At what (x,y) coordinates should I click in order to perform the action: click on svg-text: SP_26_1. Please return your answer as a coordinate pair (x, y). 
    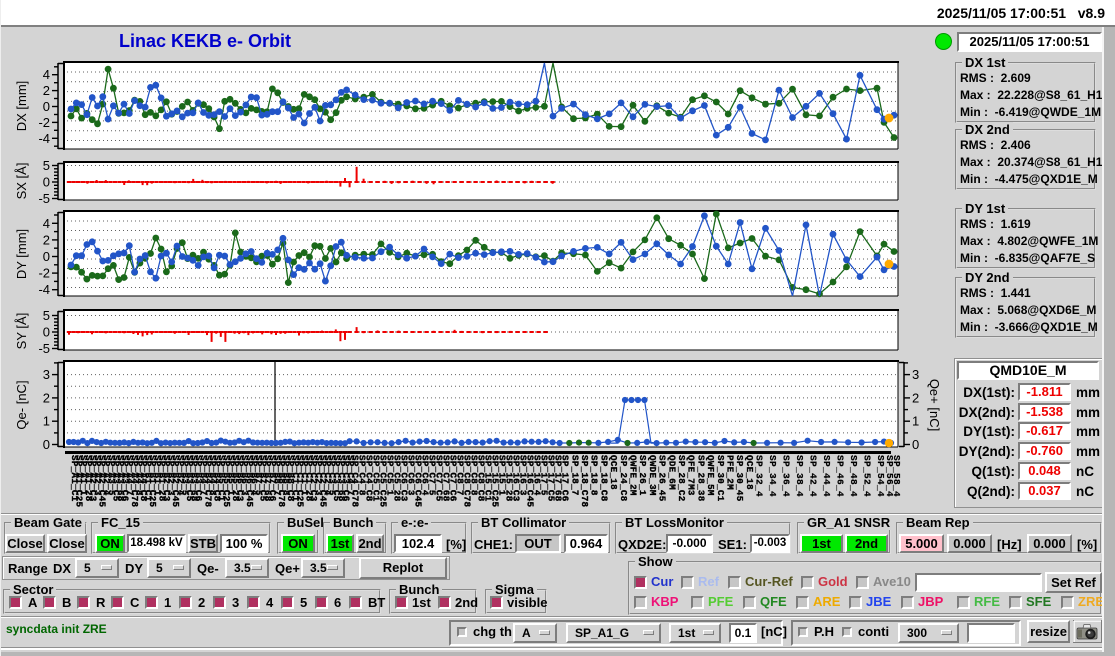
    Looking at the image, I should click on (642, 475).